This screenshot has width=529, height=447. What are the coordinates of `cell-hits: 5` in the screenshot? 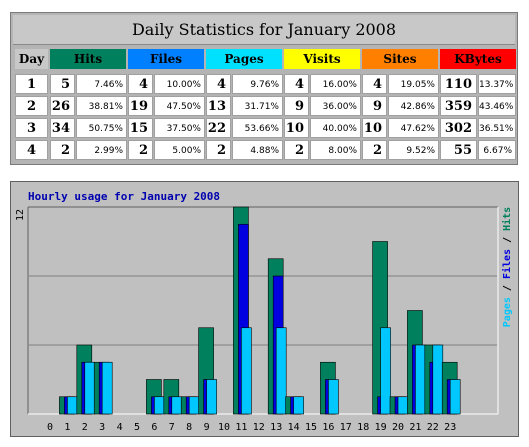 It's located at (62, 84).